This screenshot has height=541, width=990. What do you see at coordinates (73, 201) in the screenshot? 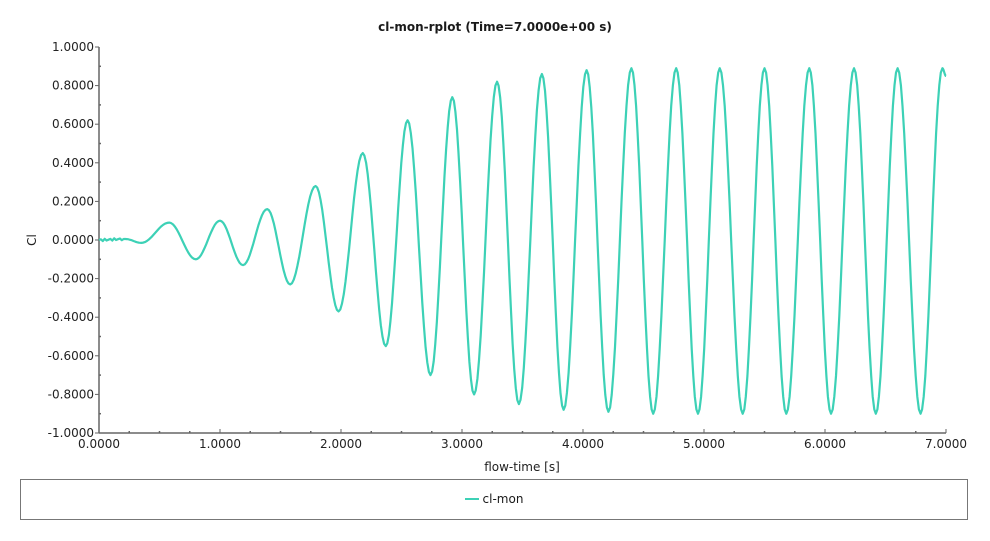
I see `y-tick-label: 0.2000` at bounding box center [73, 201].